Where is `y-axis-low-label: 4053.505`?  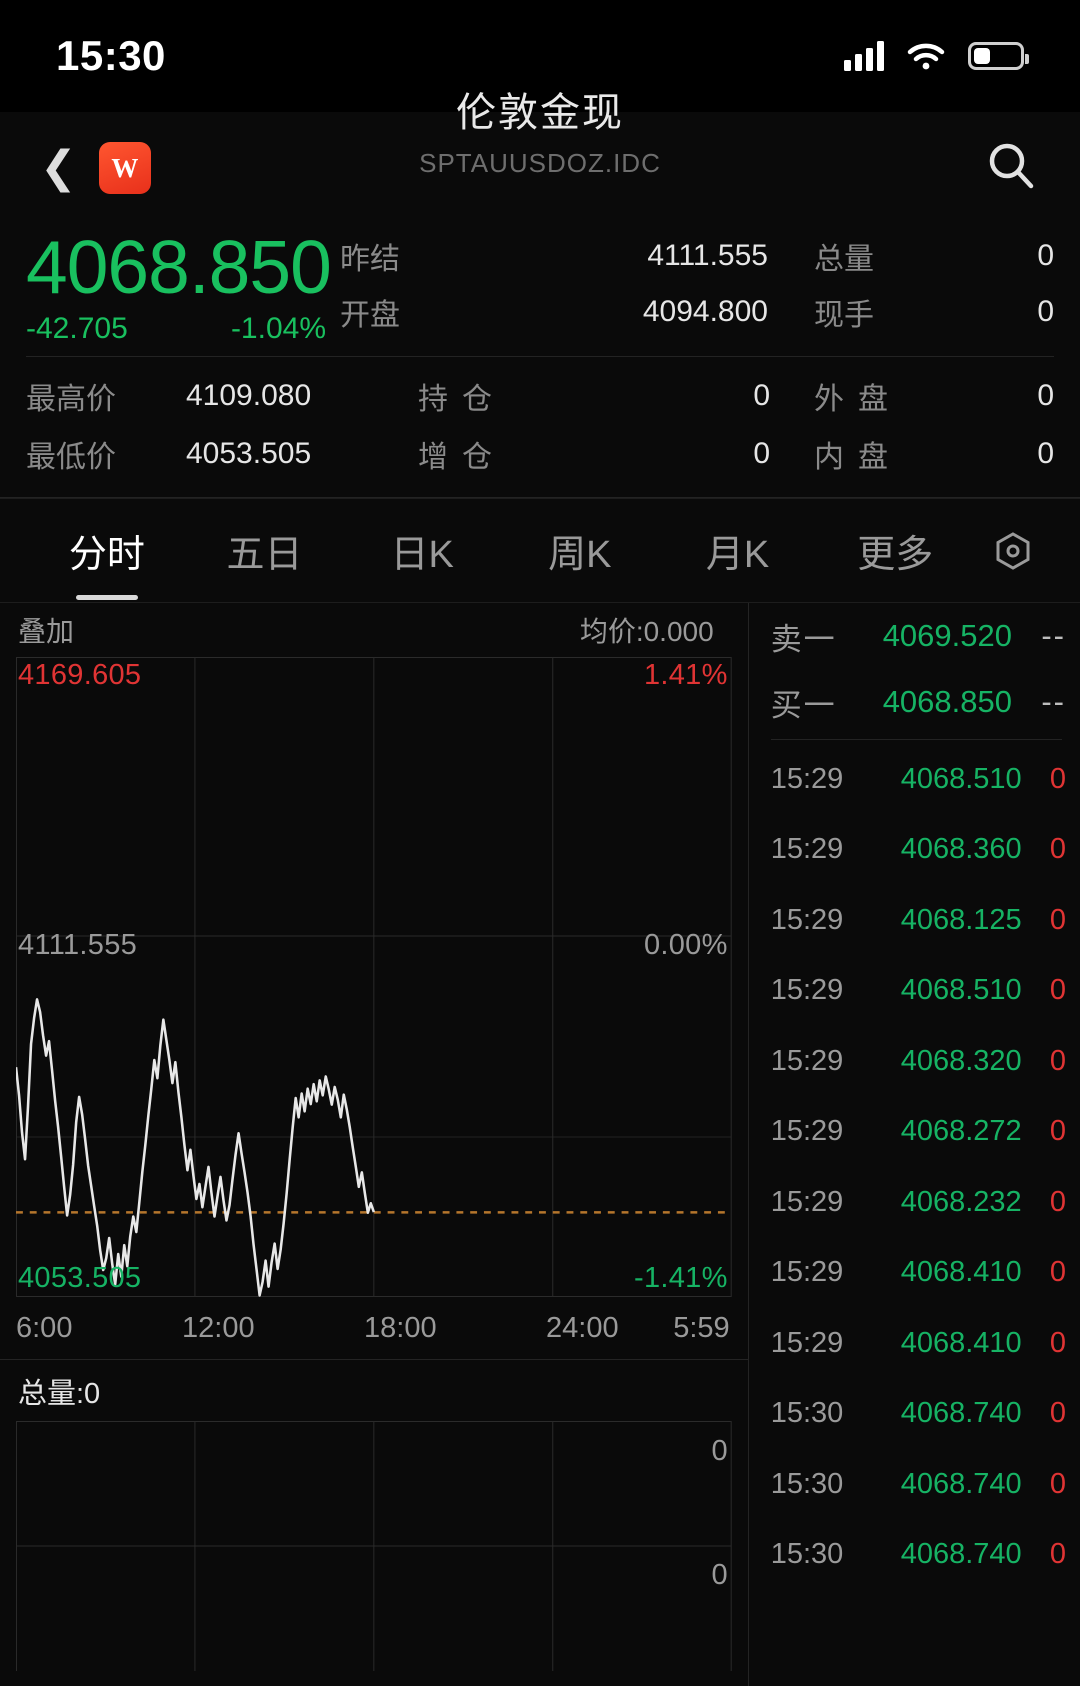 y-axis-low-label: 4053.505 is located at coordinates (80, 1278).